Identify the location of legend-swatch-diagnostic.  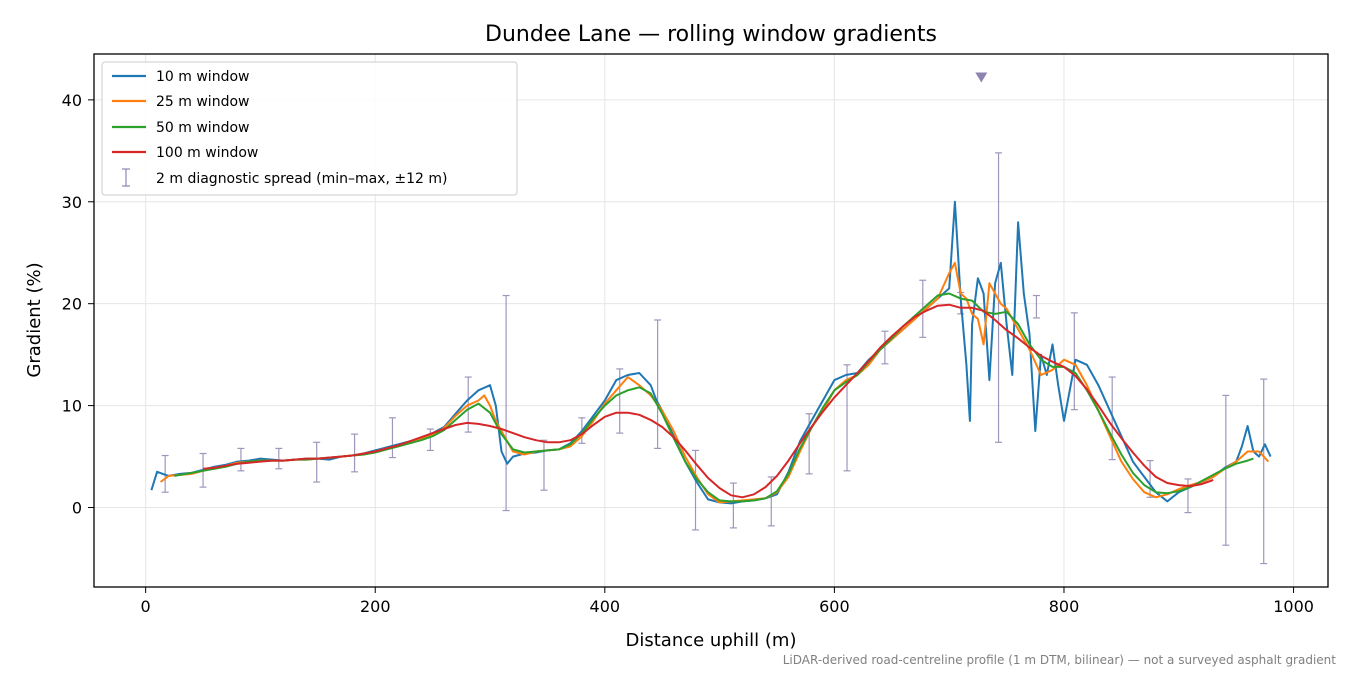
(126, 177).